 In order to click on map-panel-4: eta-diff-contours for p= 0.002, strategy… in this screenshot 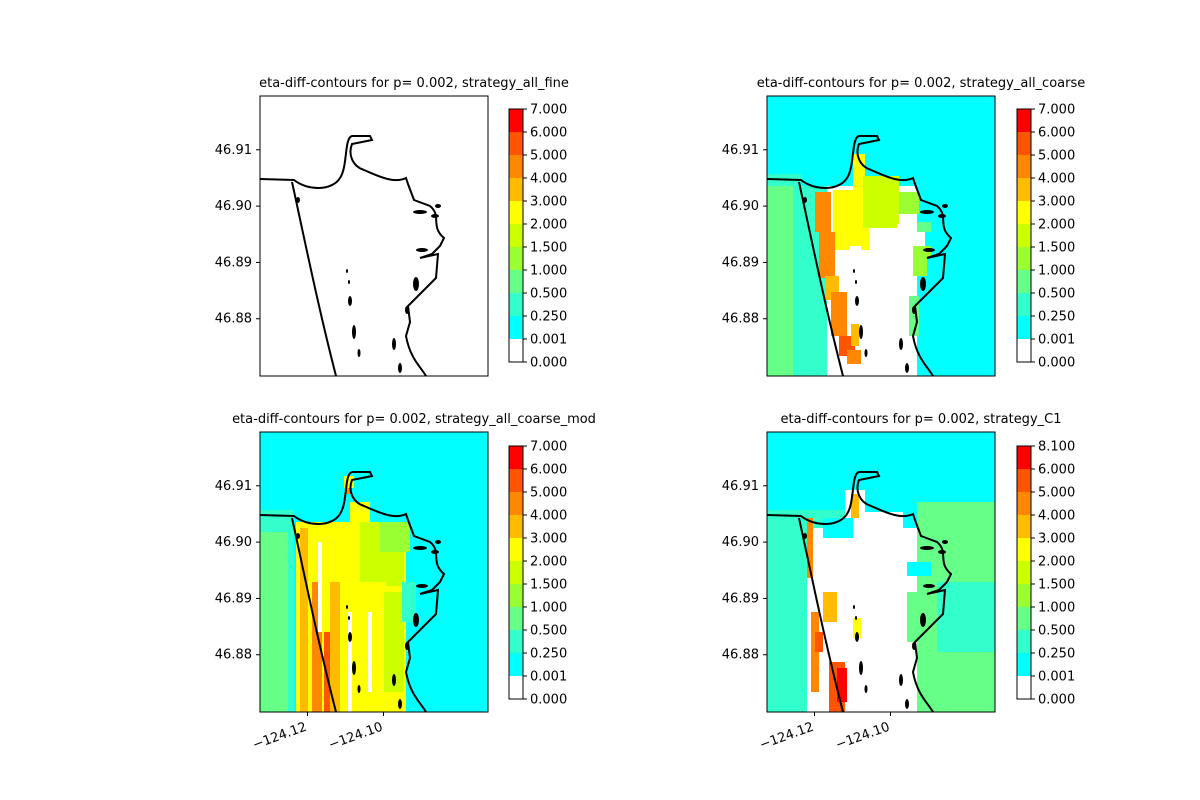, I will do `click(898, 582)`.